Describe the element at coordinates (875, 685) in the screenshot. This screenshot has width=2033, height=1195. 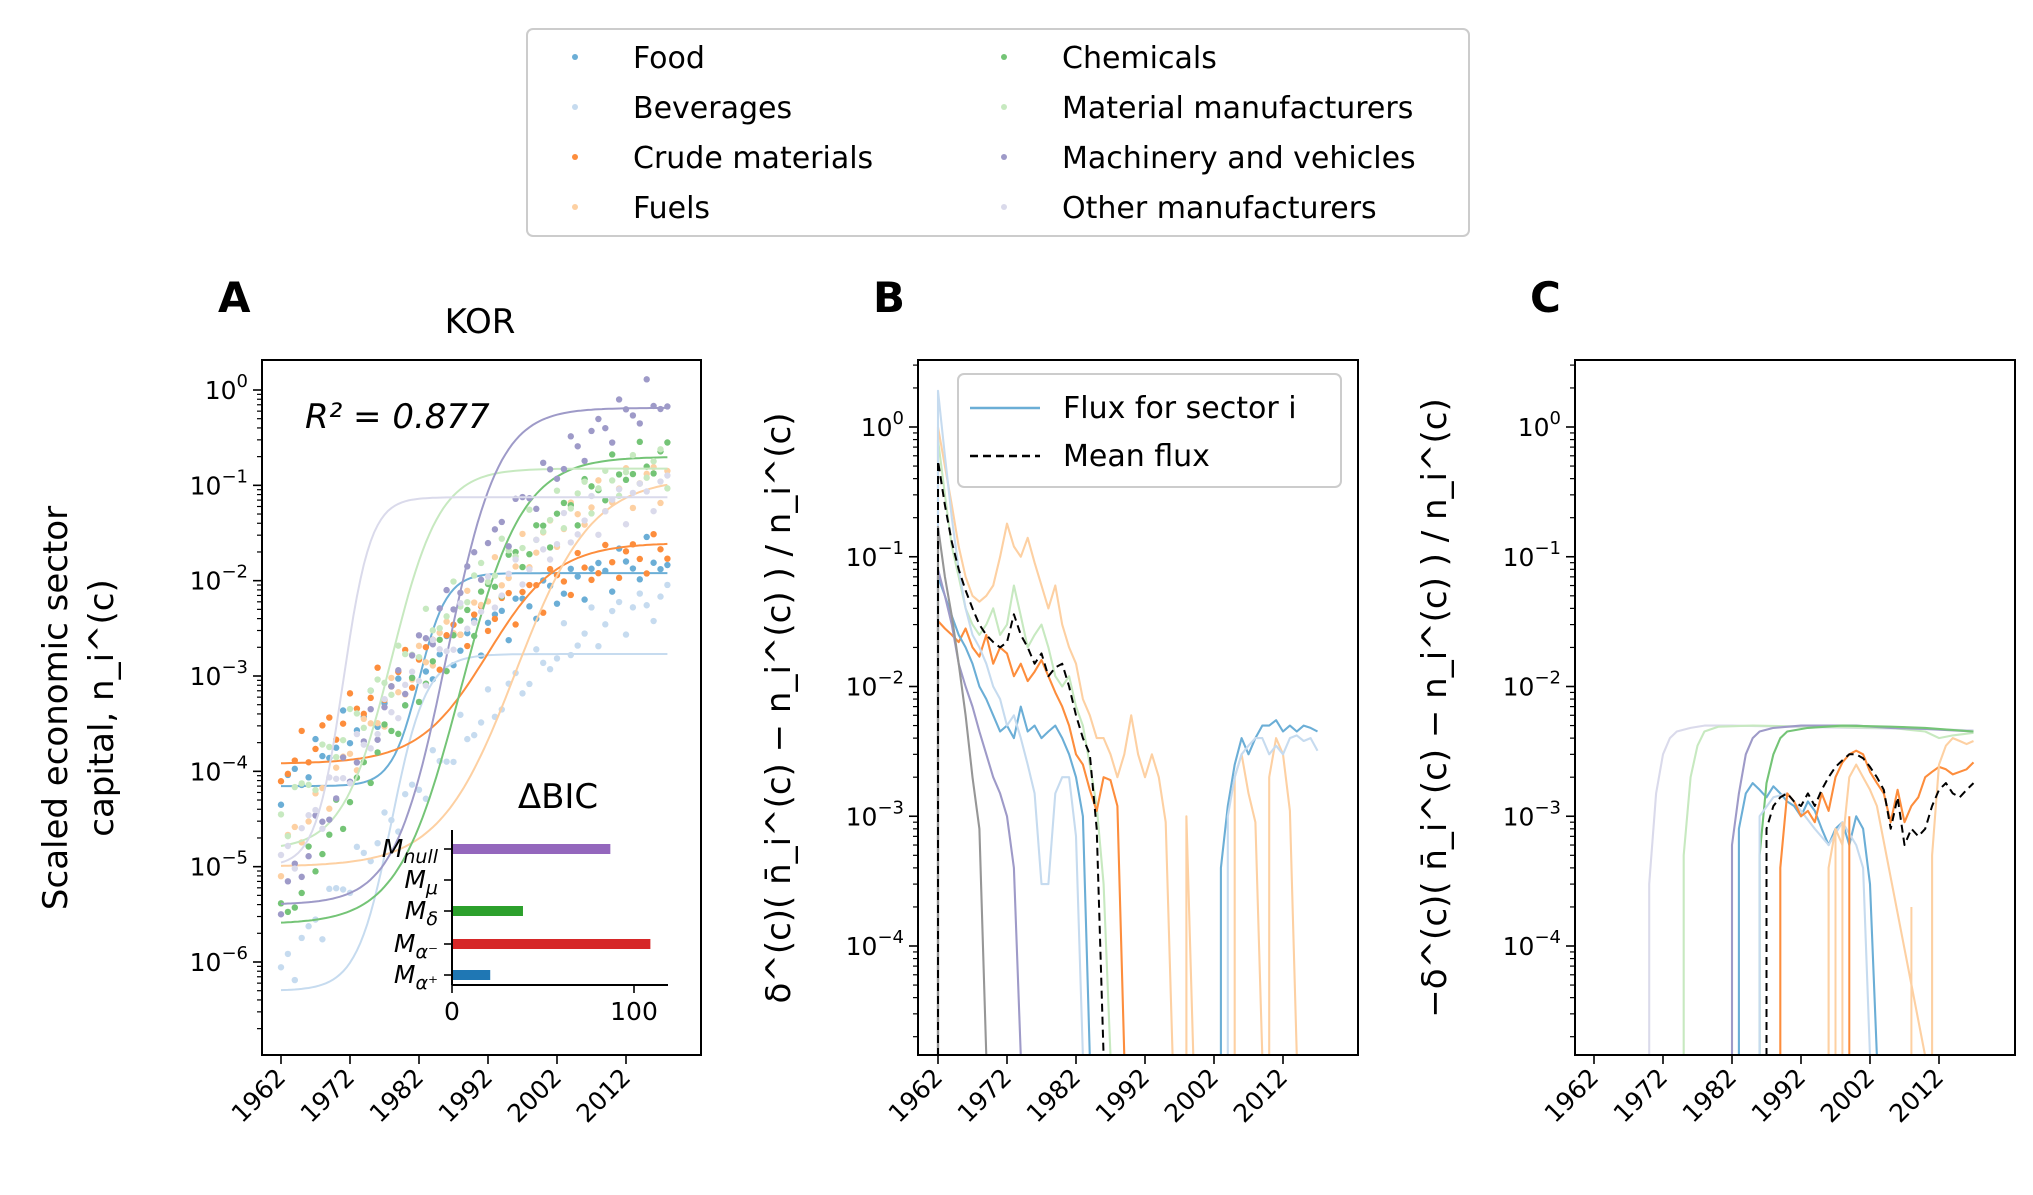
I see `y-tick-label: 10⁻²` at that location.